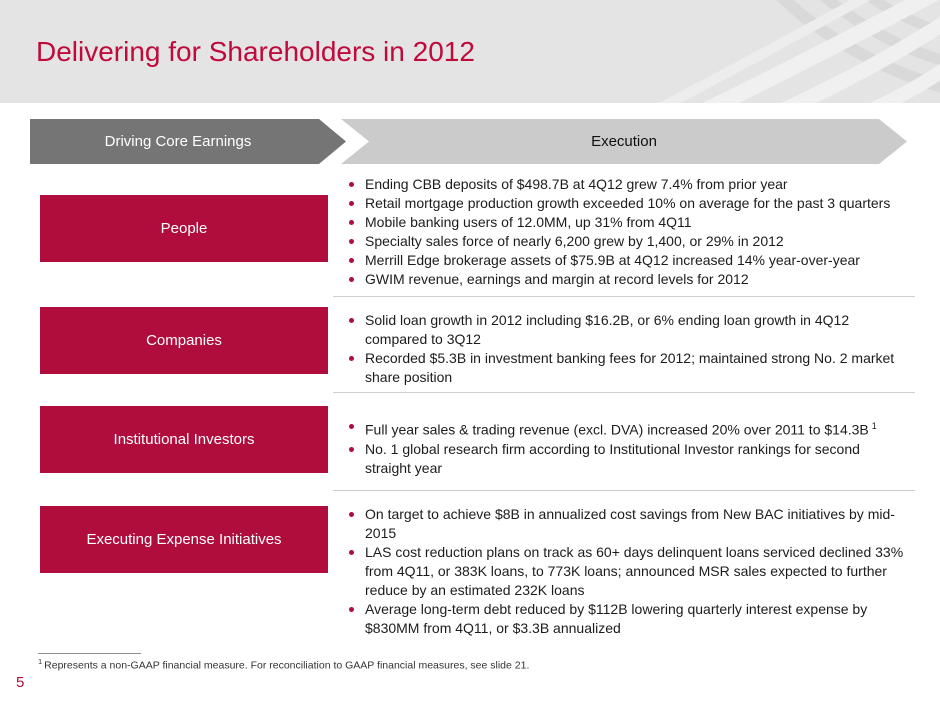 The width and height of the screenshot is (940, 705). What do you see at coordinates (89, 653) in the screenshot?
I see `footnote-rule` at bounding box center [89, 653].